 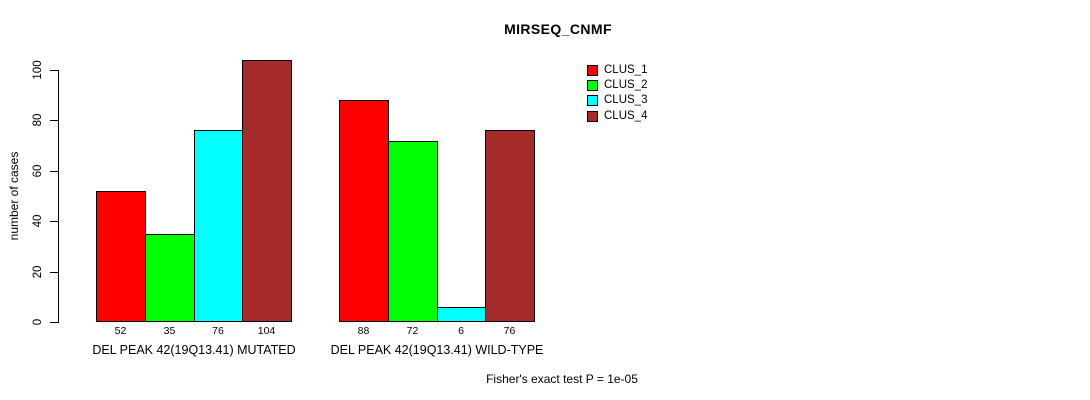 I want to click on bar-value-label: 52, so click(x=120, y=331).